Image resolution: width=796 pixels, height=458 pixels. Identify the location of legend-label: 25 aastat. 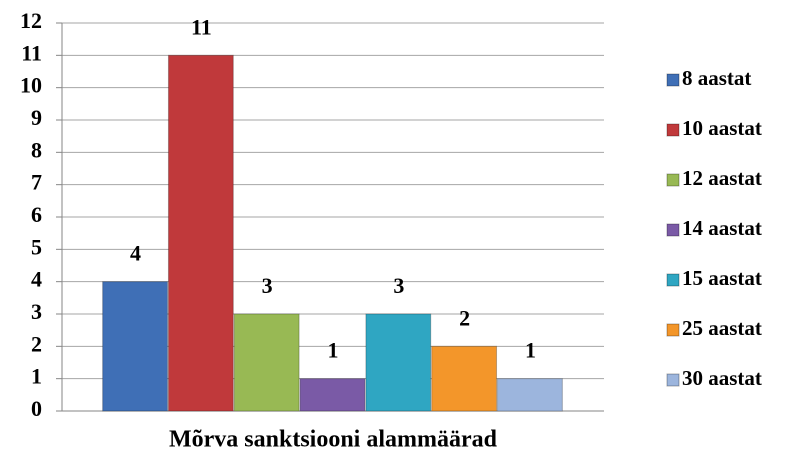
(722, 328).